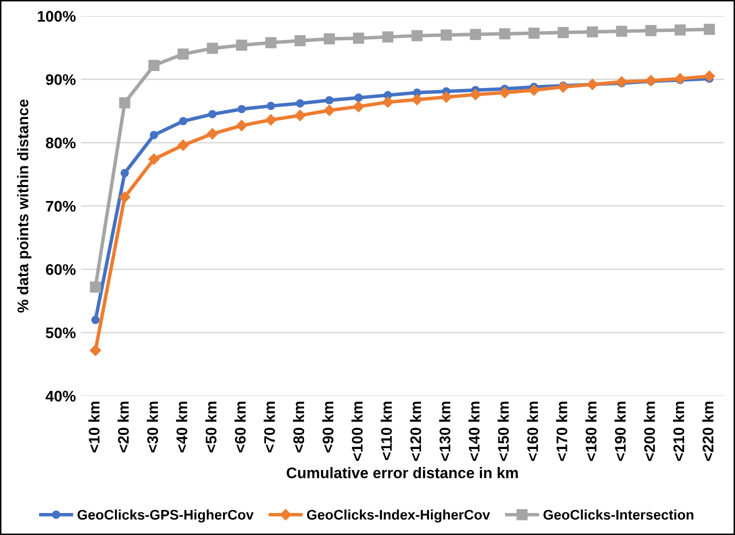 The width and height of the screenshot is (735, 535). I want to click on y-tick-label: 70%, so click(61, 206).